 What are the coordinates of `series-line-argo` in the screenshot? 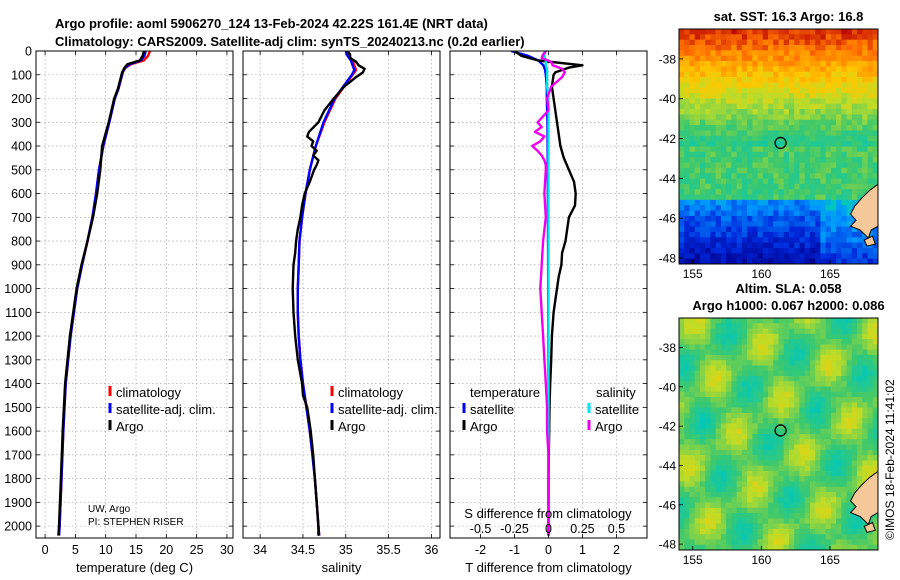 It's located at (328, 293).